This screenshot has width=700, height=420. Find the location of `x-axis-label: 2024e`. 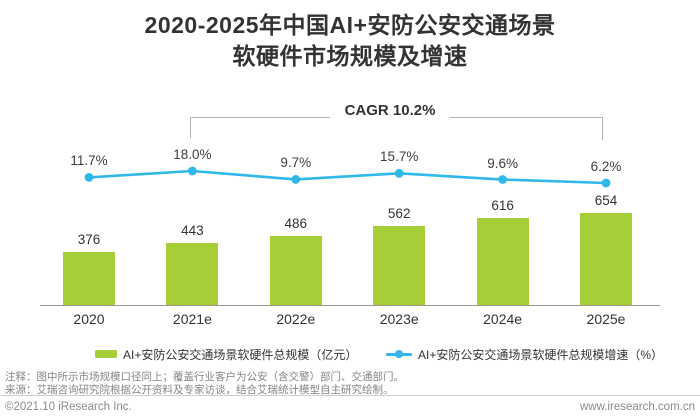

x-axis-label: 2024e is located at coordinates (503, 319).